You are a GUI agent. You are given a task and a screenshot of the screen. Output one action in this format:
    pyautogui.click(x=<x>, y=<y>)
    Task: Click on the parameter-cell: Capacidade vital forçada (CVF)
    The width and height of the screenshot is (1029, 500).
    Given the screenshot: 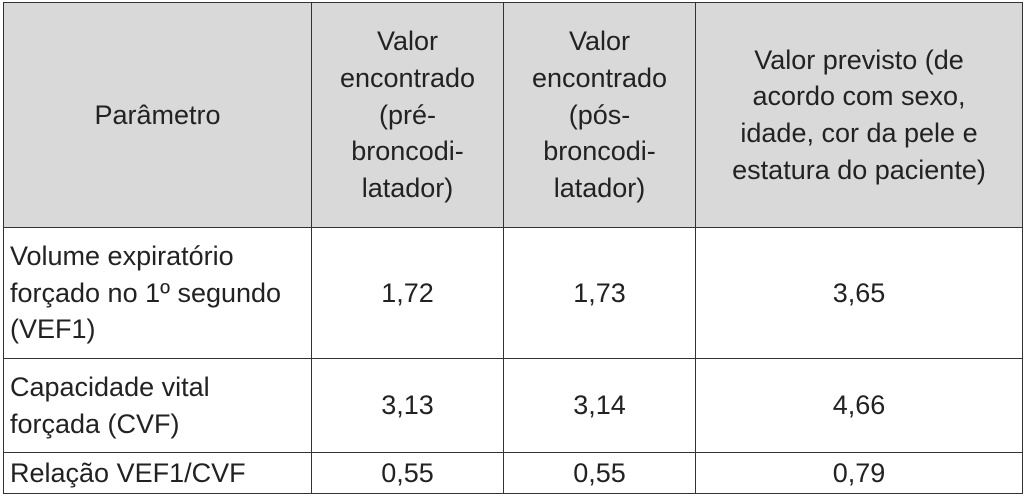 What is the action you would take?
    pyautogui.click(x=157, y=405)
    